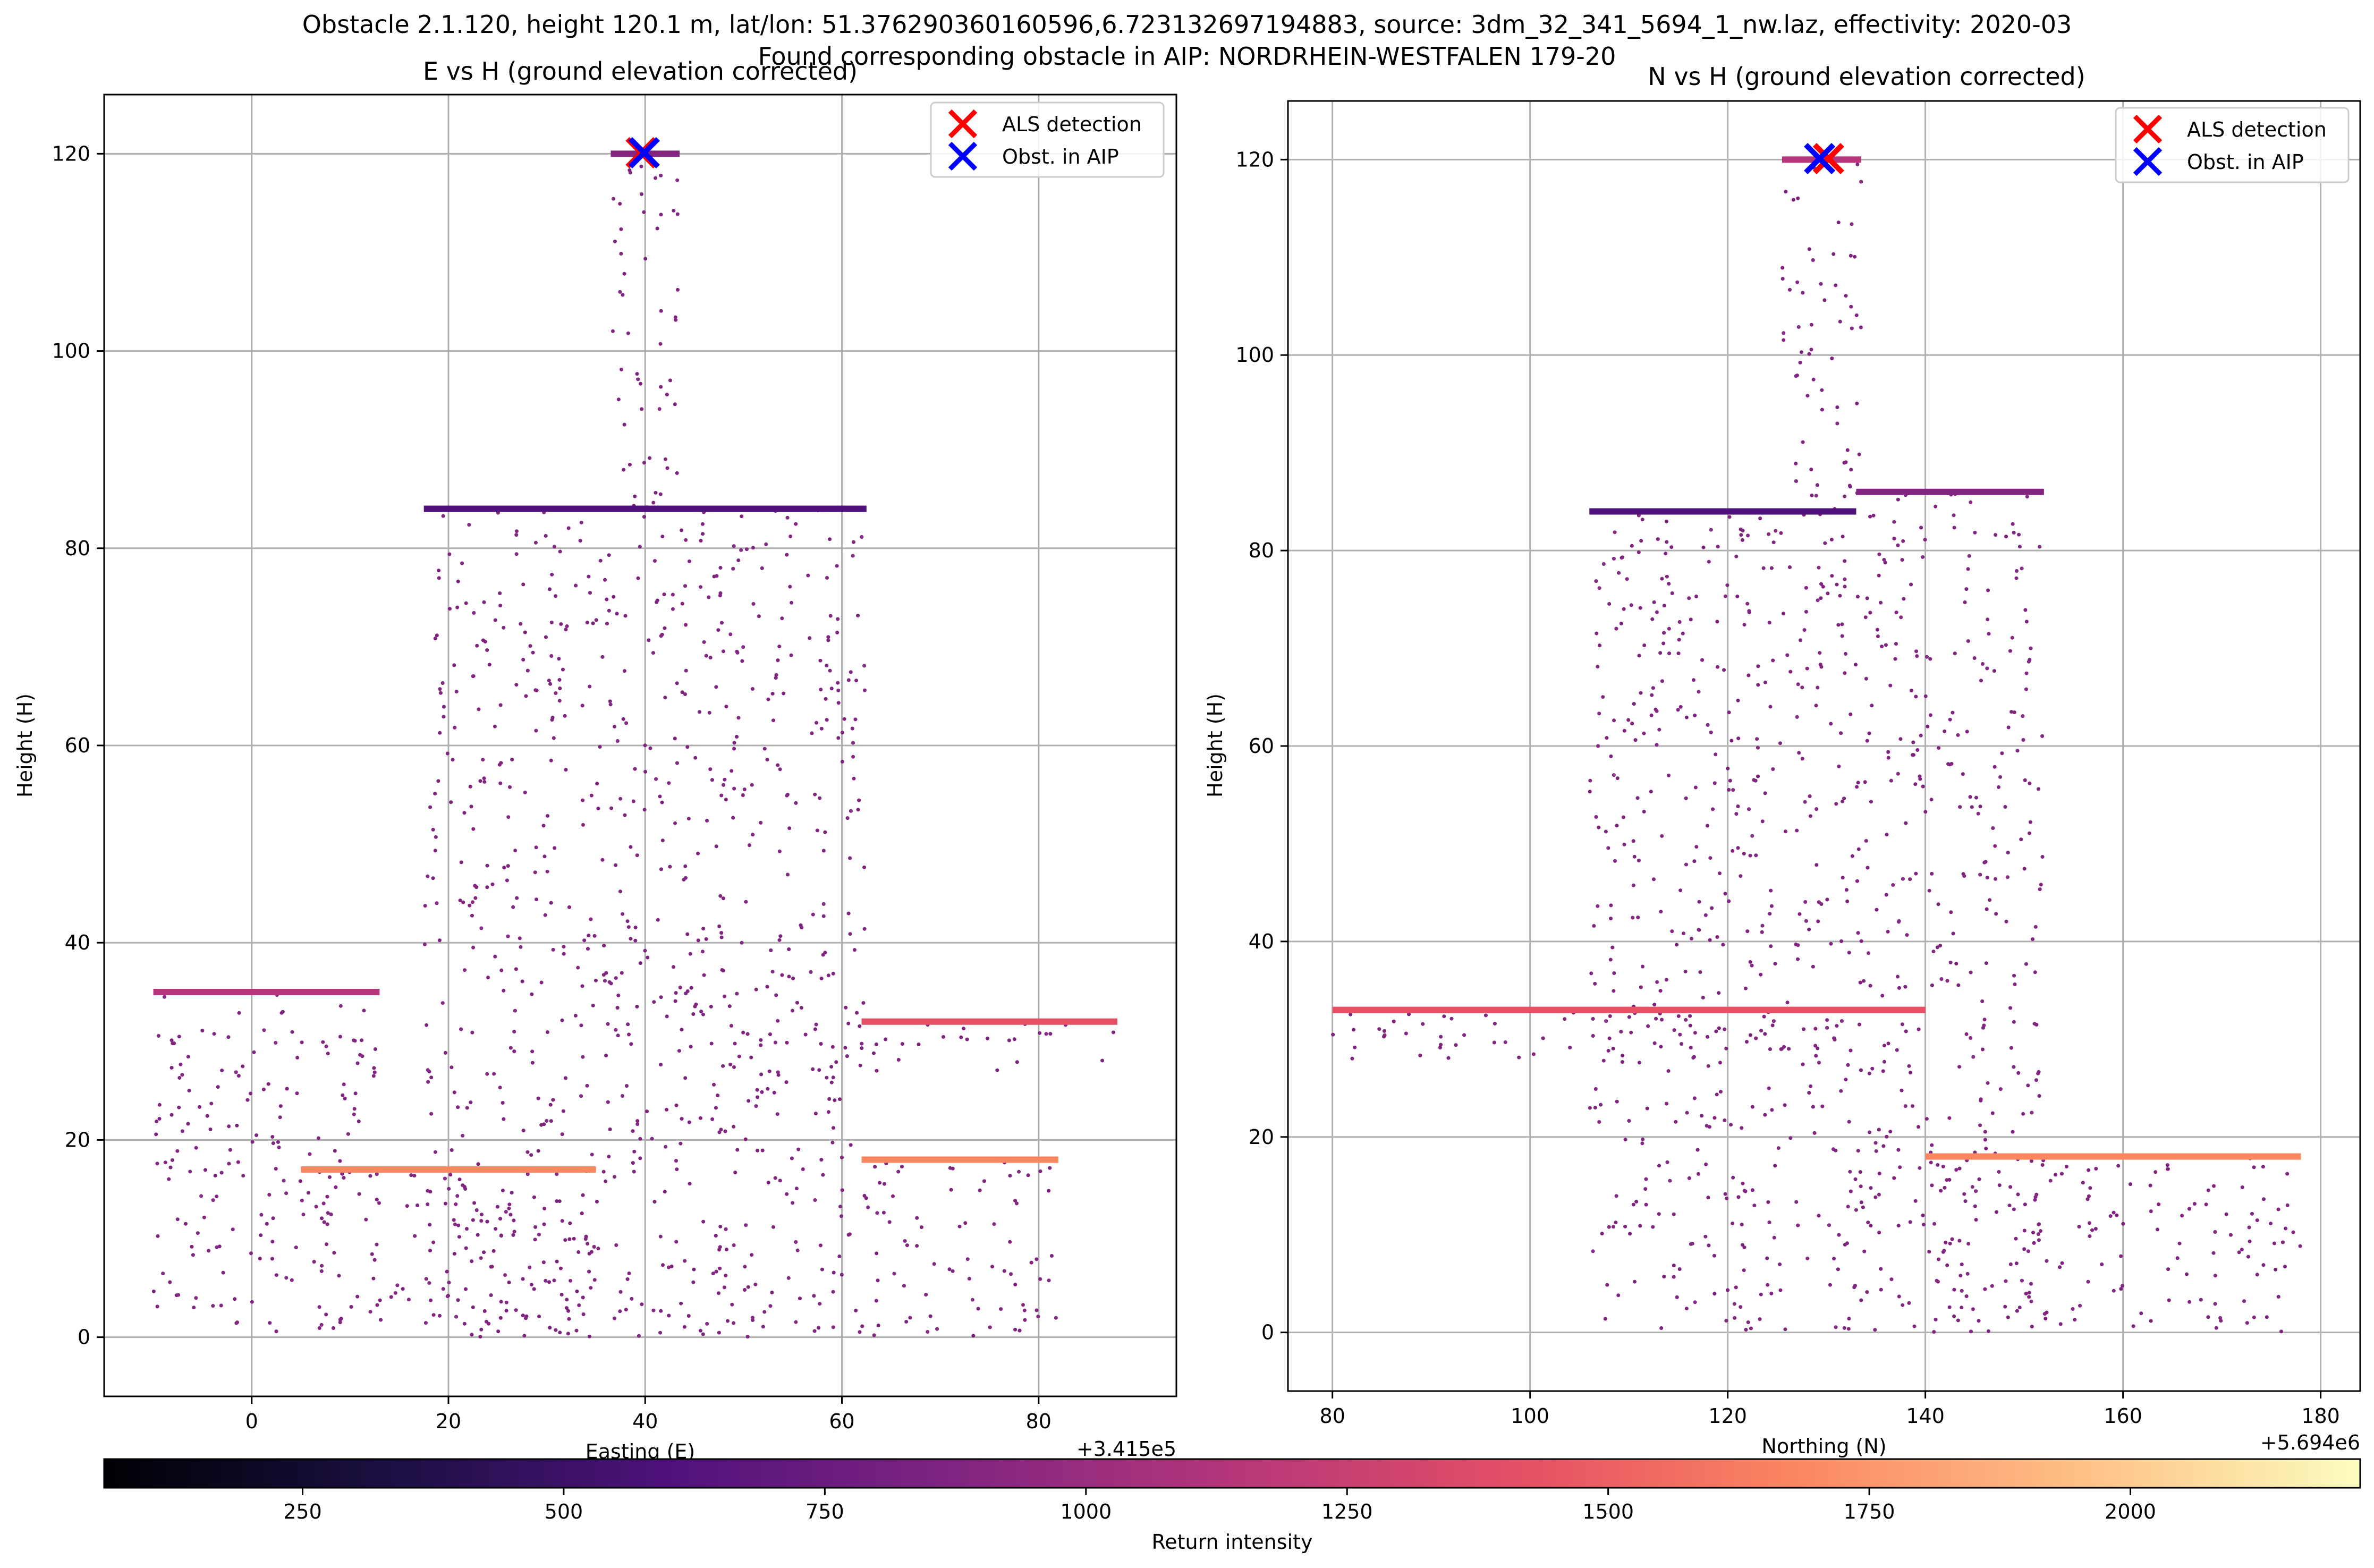 The width and height of the screenshot is (2374, 1568). Describe the element at coordinates (1232, 1542) in the screenshot. I see `colorbar-label: Return intensity` at that location.